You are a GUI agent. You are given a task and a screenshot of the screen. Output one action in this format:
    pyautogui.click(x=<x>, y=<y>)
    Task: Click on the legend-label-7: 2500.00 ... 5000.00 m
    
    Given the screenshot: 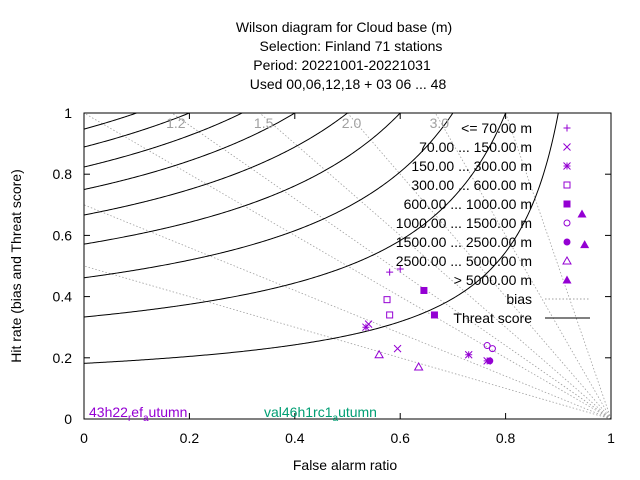 What is the action you would take?
    pyautogui.click(x=464, y=261)
    